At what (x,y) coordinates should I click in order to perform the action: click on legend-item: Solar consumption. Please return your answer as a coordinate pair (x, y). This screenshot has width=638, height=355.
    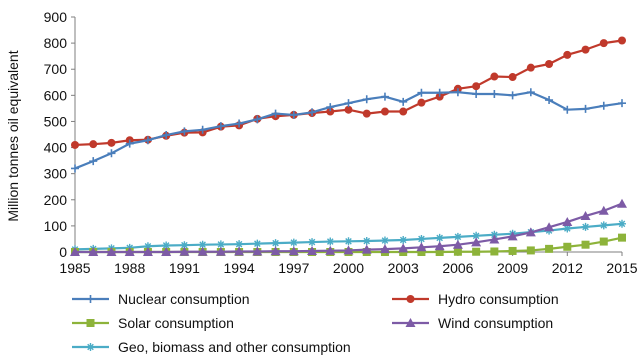
    Looking at the image, I should click on (153, 323).